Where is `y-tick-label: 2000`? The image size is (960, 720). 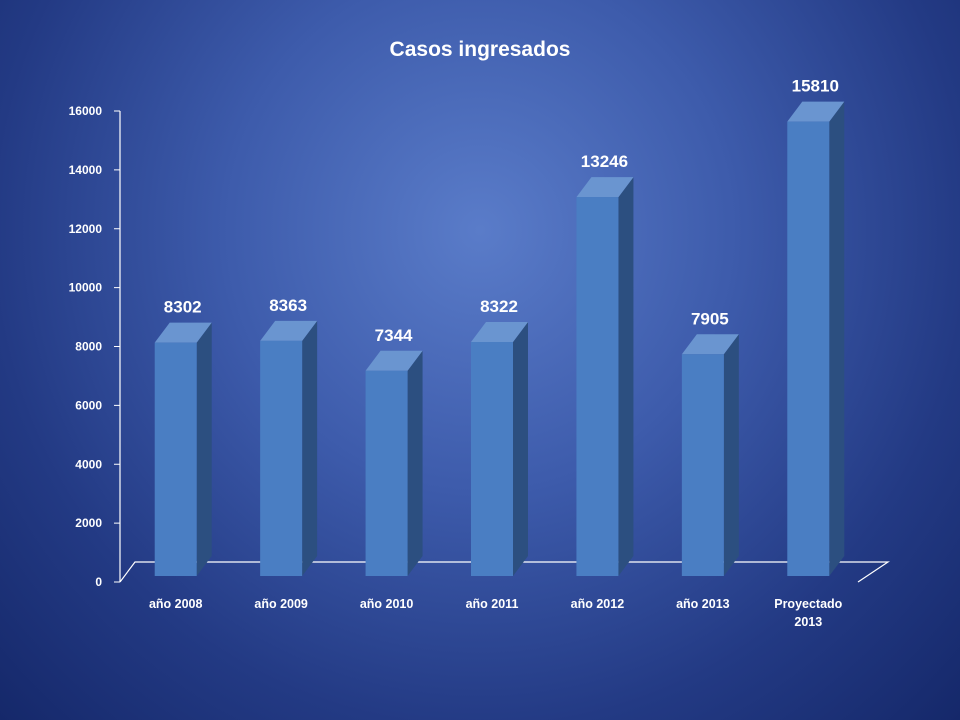 y-tick-label: 2000 is located at coordinates (88, 523).